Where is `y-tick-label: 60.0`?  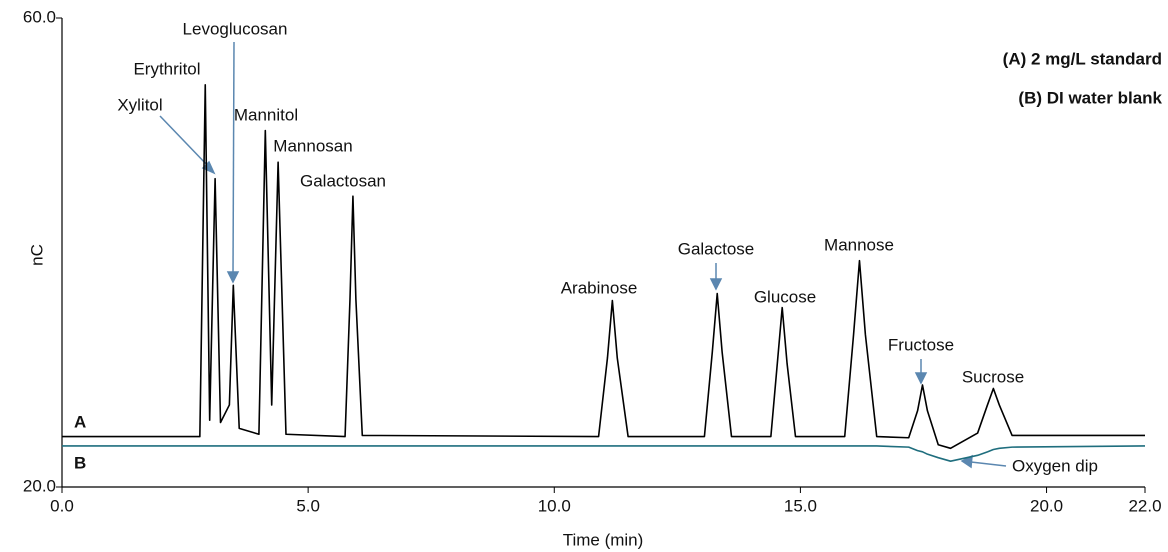 y-tick-label: 60.0 is located at coordinates (39, 16).